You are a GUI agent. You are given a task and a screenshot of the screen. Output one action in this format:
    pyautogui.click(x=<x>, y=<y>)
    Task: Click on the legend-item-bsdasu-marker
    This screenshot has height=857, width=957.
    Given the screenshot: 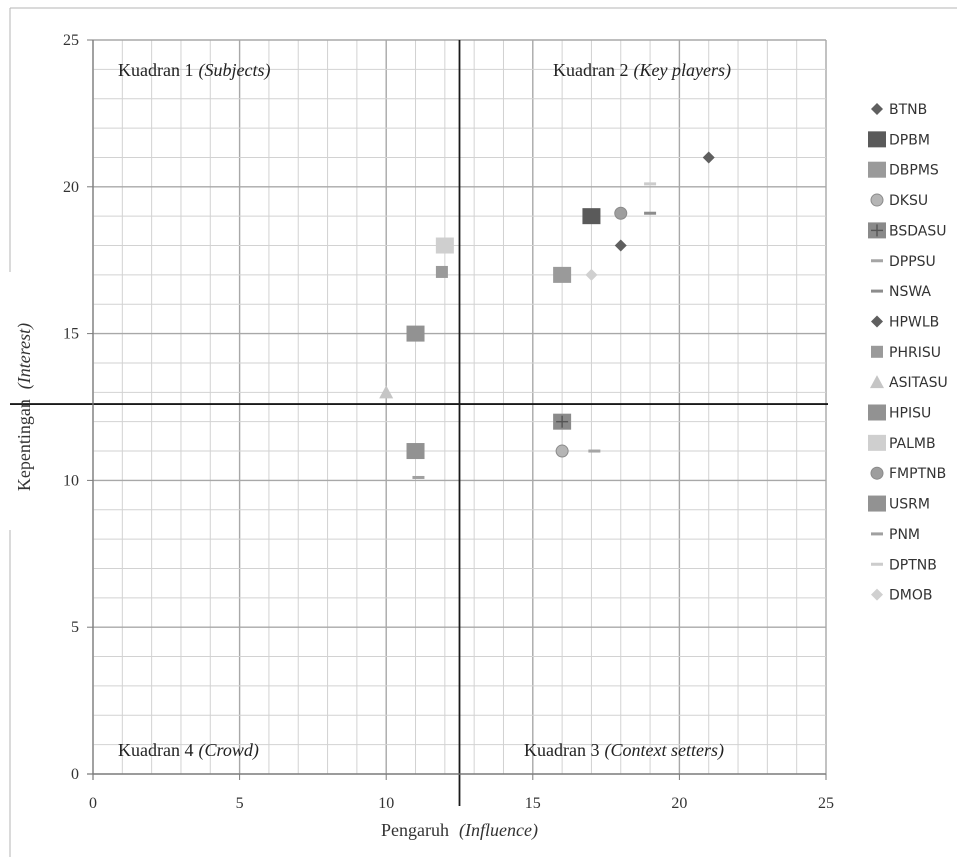 What is the action you would take?
    pyautogui.click(x=877, y=230)
    